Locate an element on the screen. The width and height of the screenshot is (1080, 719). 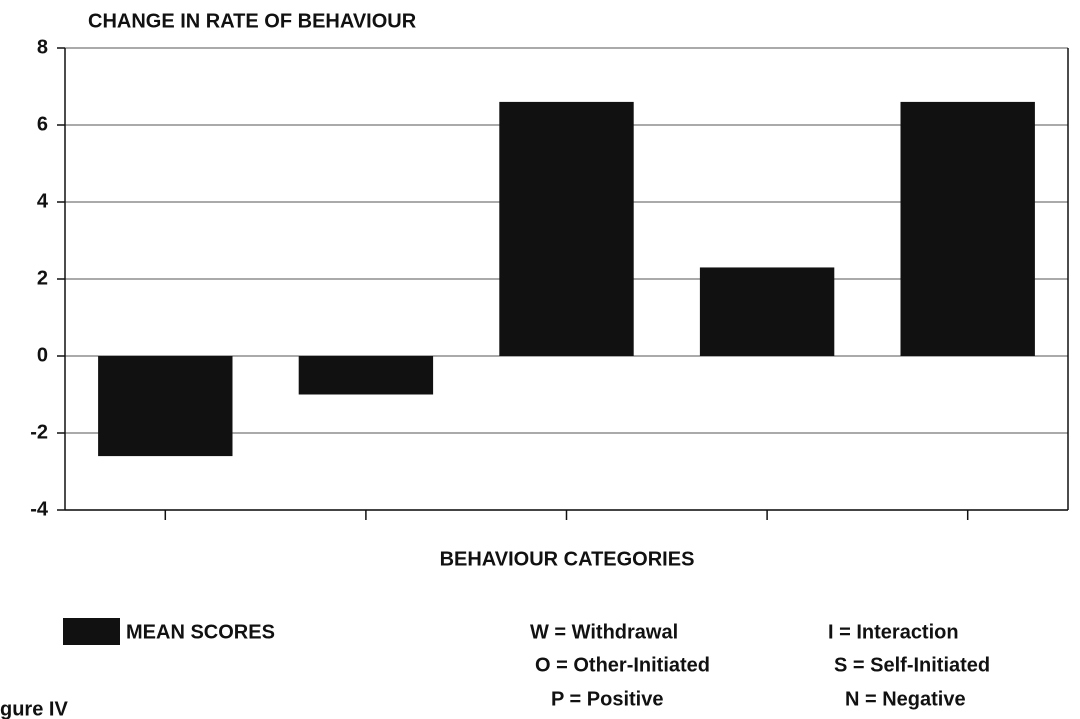
y-tick-label: -4 is located at coordinates (39, 509).